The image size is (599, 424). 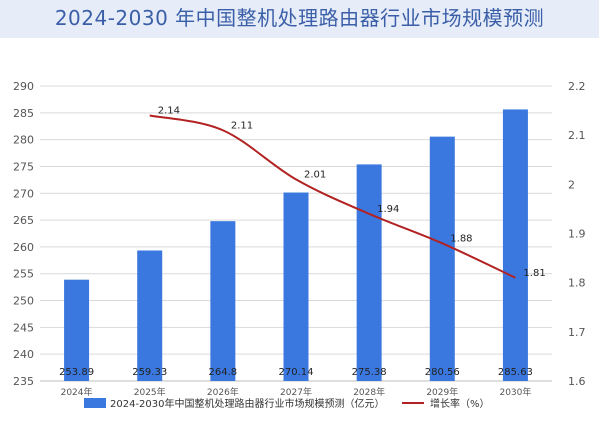 I want to click on line-value-label: 2.11, so click(x=242, y=125).